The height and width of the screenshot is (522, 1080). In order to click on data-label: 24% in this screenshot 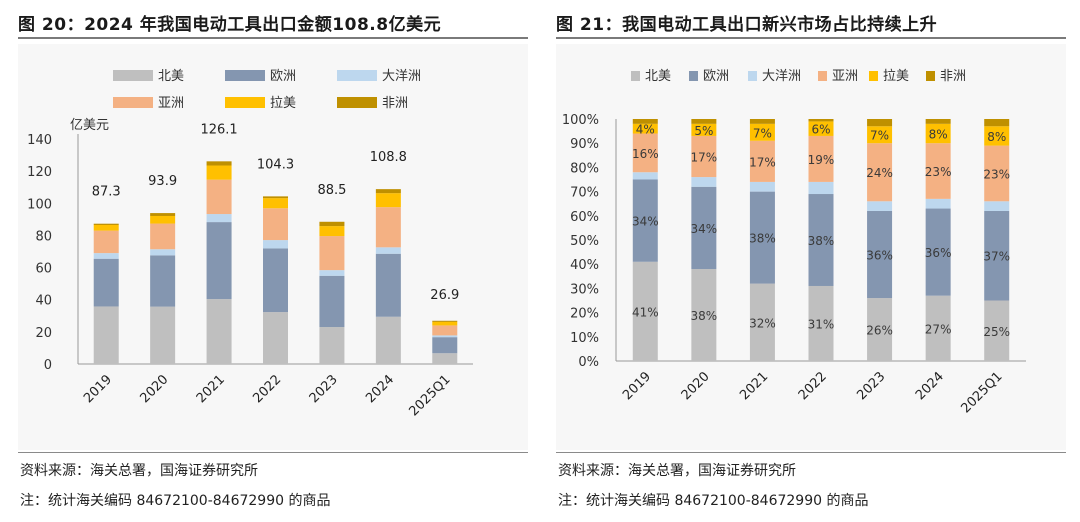, I will do `click(879, 173)`.